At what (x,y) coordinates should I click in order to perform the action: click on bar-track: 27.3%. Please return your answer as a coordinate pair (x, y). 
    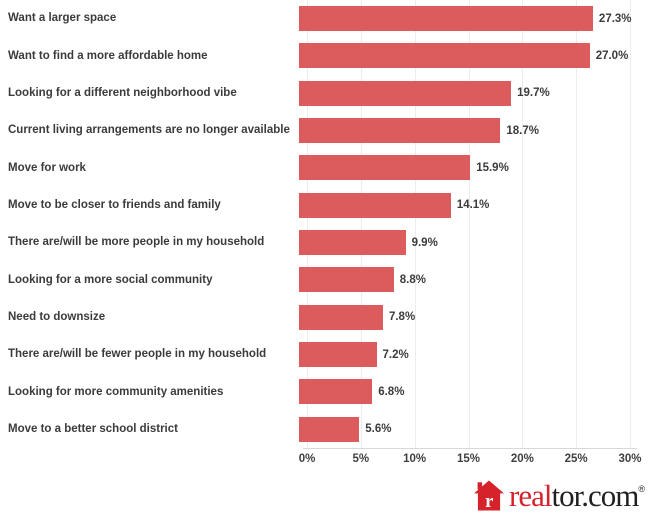
    Looking at the image, I should click on (465, 19).